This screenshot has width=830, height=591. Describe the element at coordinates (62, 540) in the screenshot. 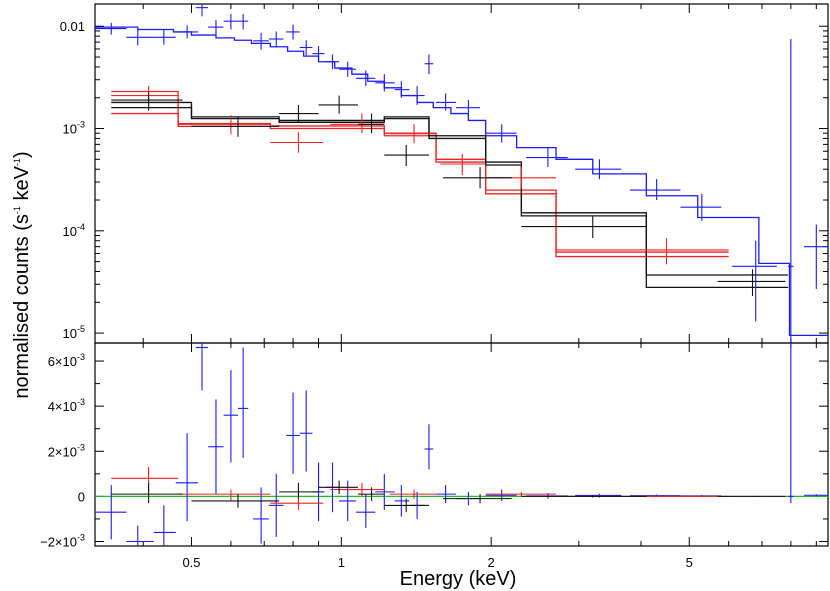

I see `y-tick-label: −2×10⁻³` at that location.